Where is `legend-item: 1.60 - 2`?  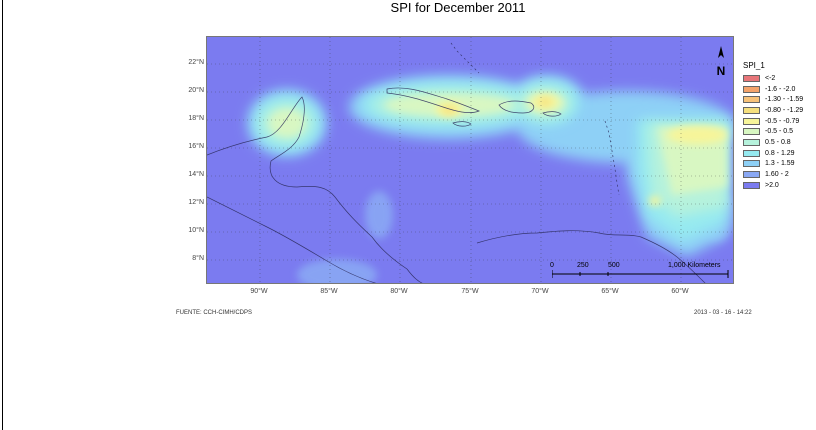
legend-item: 1.60 - 2 is located at coordinates (773, 174).